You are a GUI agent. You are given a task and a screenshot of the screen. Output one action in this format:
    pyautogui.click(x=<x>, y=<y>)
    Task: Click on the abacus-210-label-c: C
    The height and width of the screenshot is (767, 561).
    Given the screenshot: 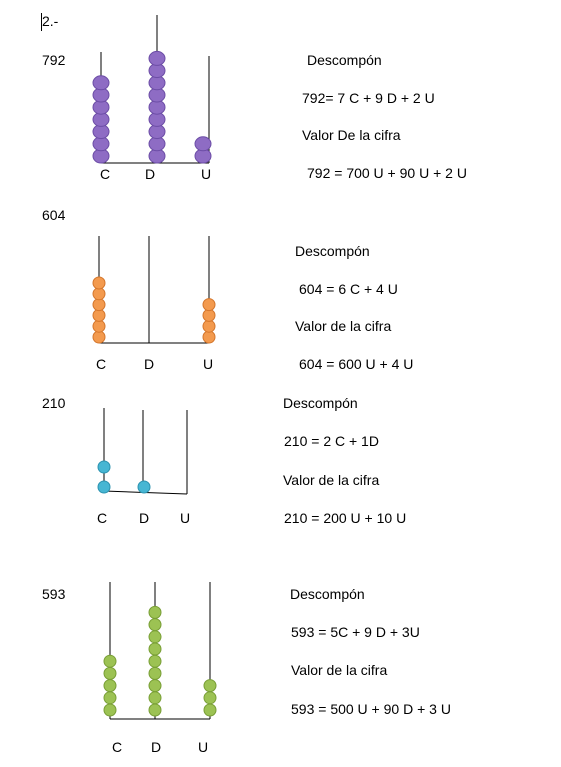 What is the action you would take?
    pyautogui.click(x=102, y=518)
    